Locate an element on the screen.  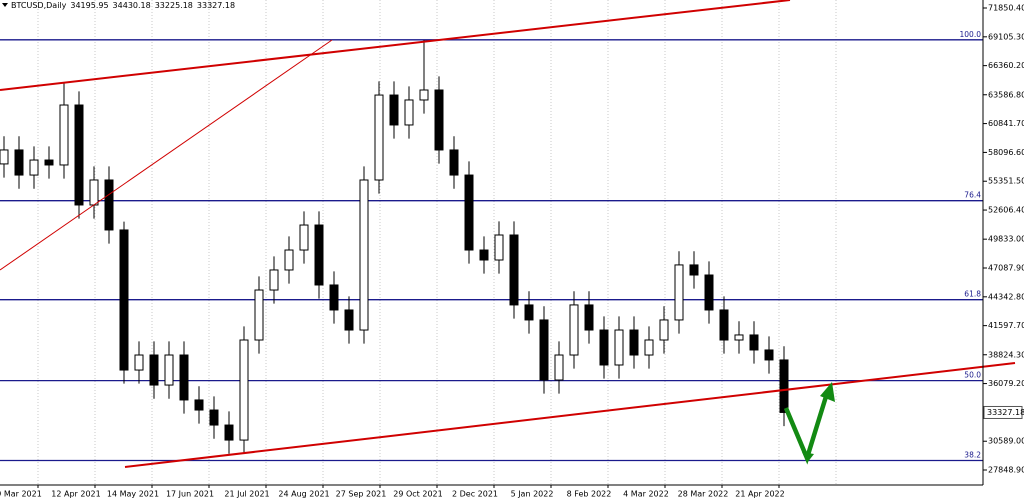
ohlc-value: 34430.18 is located at coordinates (132, 5).